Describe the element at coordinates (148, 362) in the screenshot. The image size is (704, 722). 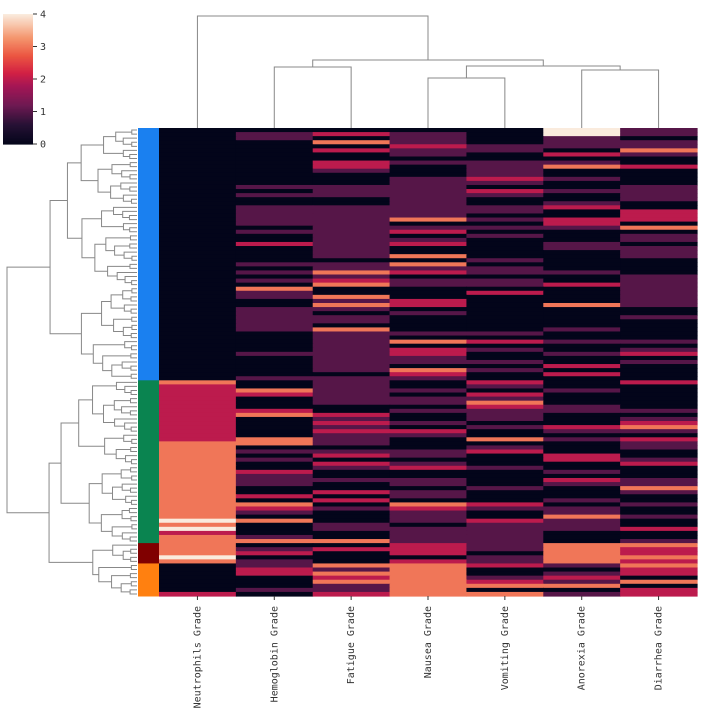
I see `row-cluster-colors` at that location.